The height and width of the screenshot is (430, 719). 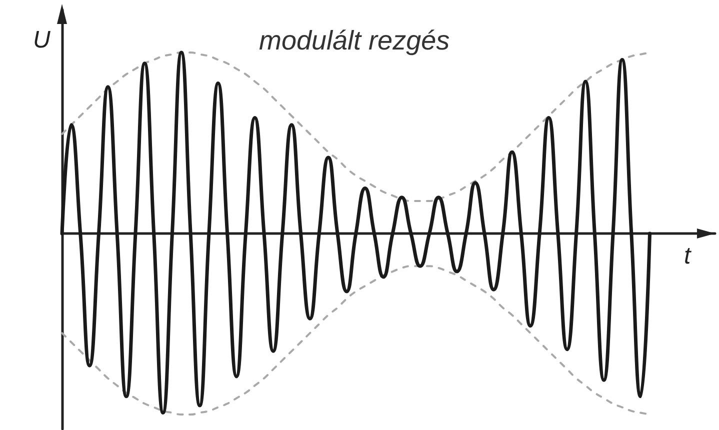 I want to click on x-axis-title: t, so click(x=688, y=256).